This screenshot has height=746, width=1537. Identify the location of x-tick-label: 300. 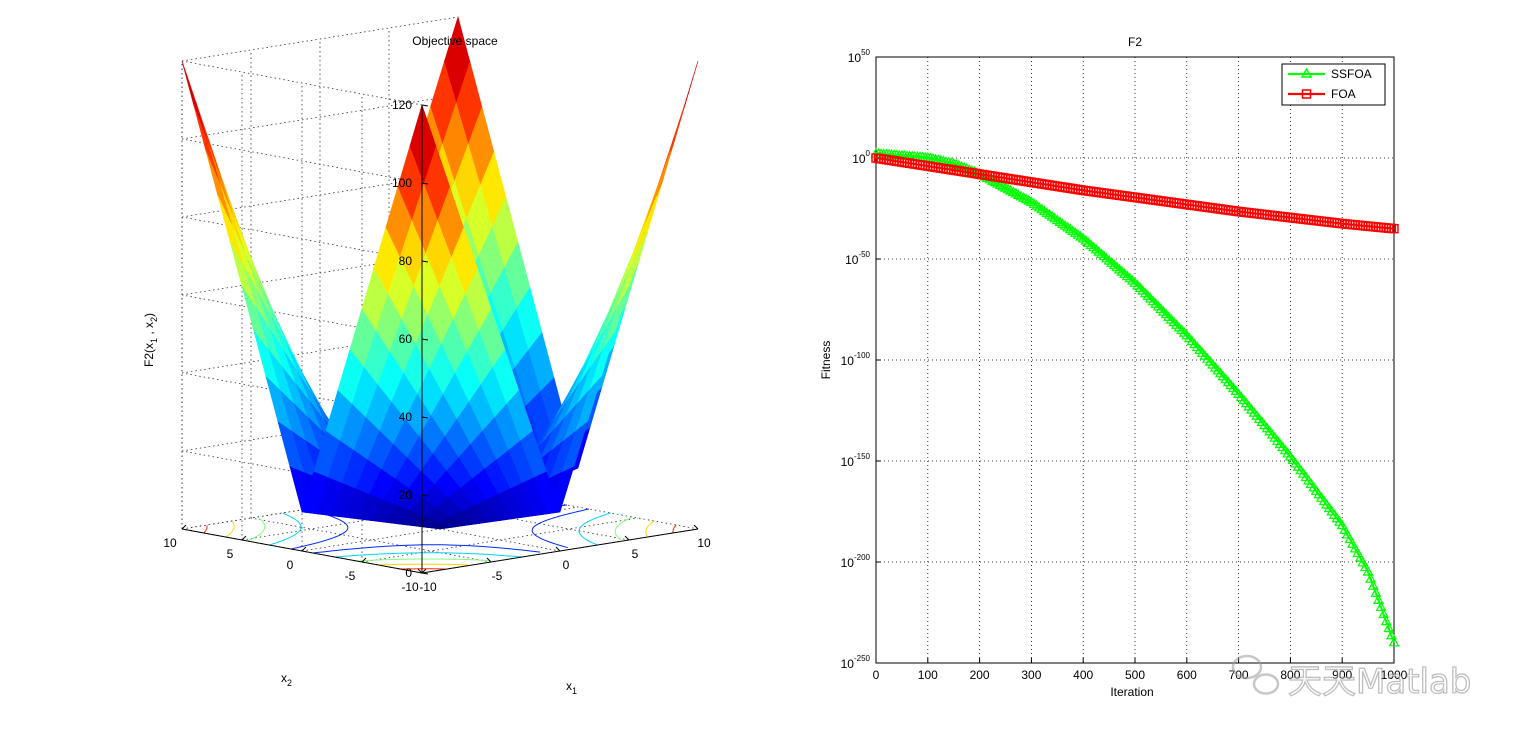
(1031, 675).